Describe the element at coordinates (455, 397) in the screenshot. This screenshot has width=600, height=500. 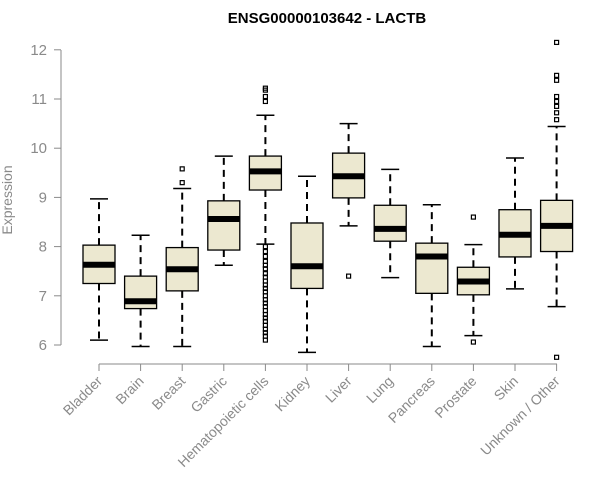
I see `x-tick-label: Prostate` at that location.